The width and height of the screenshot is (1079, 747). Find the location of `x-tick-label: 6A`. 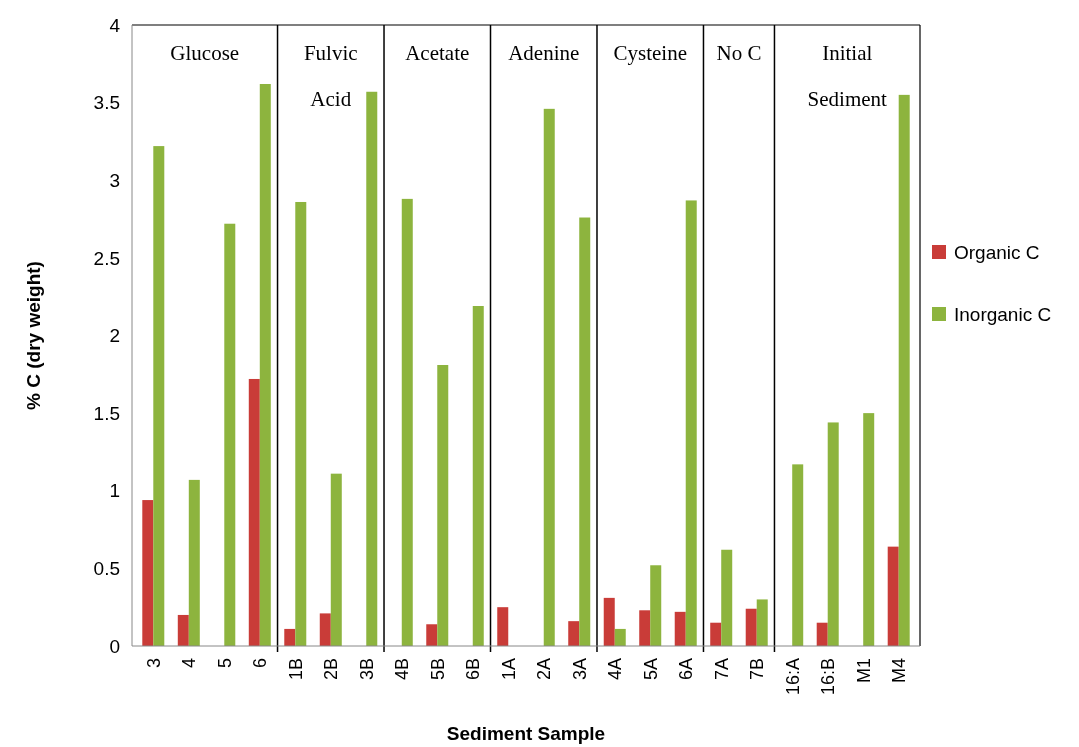

x-tick-label: 6A is located at coordinates (686, 669).